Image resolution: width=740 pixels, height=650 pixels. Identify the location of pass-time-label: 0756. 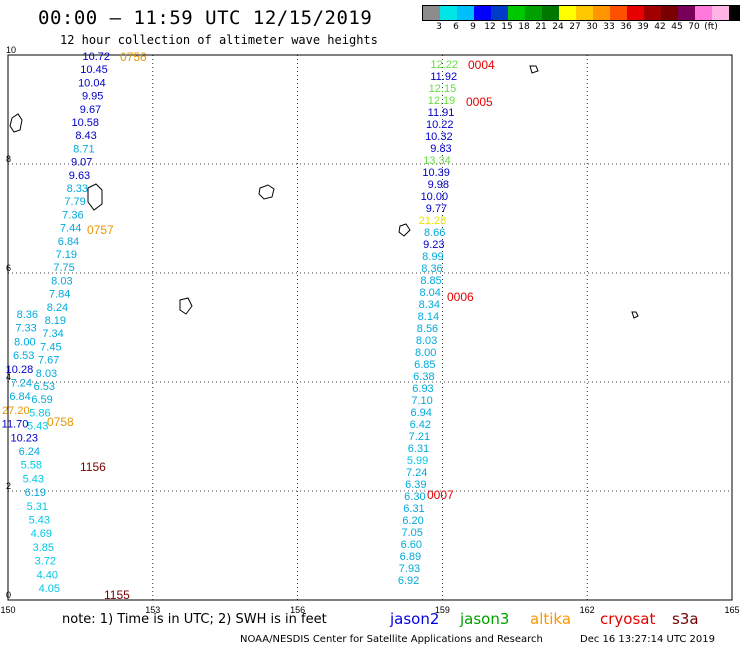
(133, 57).